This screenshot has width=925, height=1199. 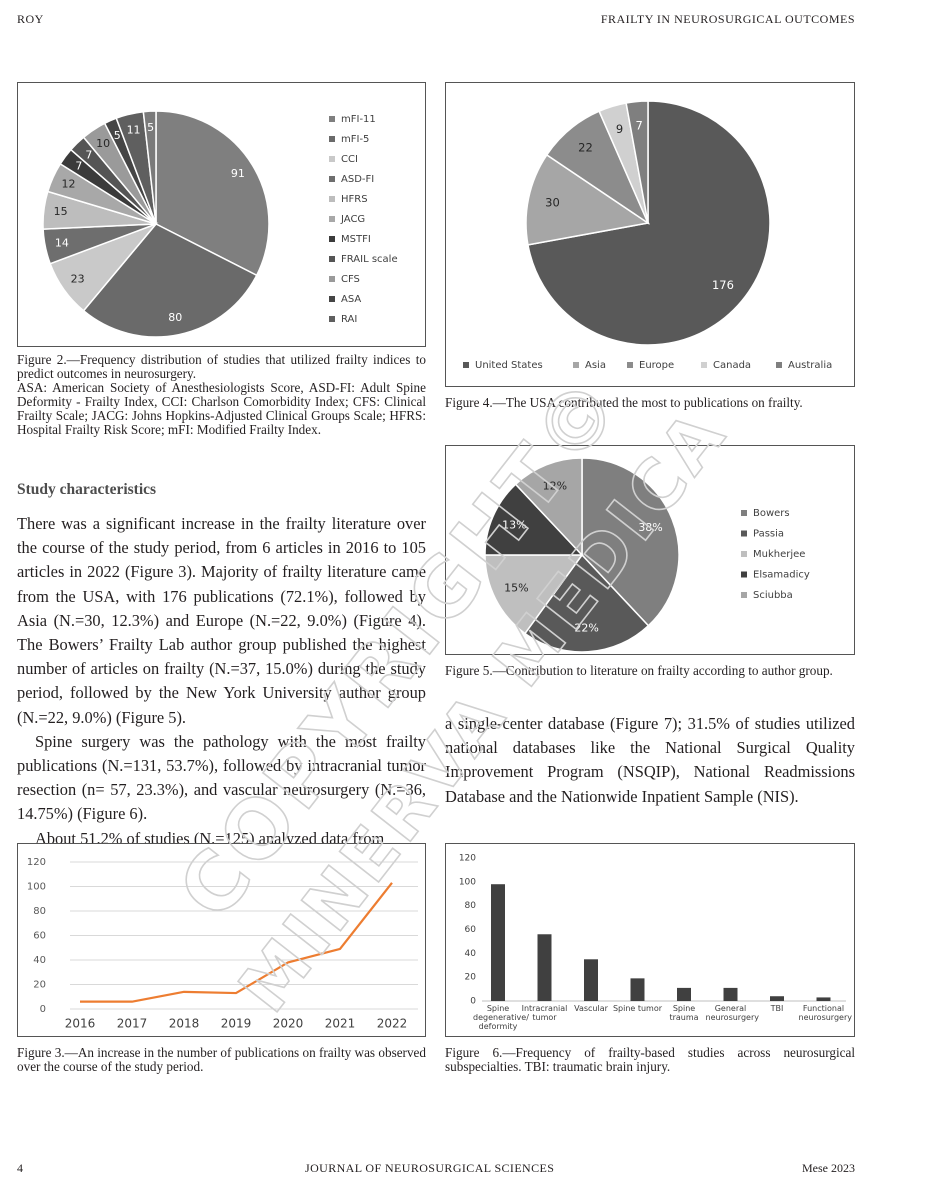 What do you see at coordinates (773, 595) in the screenshot?
I see `legend-label: Sciubba` at bounding box center [773, 595].